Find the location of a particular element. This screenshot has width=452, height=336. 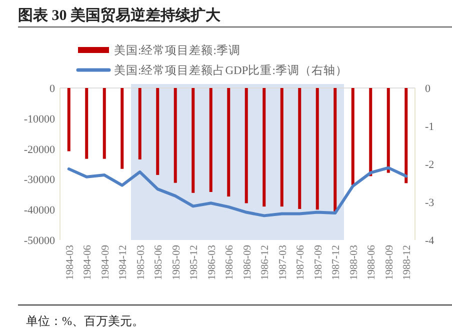

chart-title: 图表 30 美国贸易逆差持续扩大 is located at coordinates (120, 15).